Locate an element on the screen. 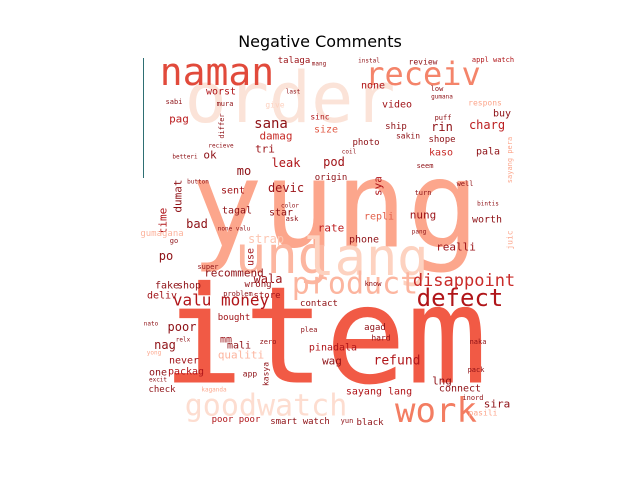 Image resolution: width=640 pixels, height=480 pixels. word-pack: pack is located at coordinates (477, 370).